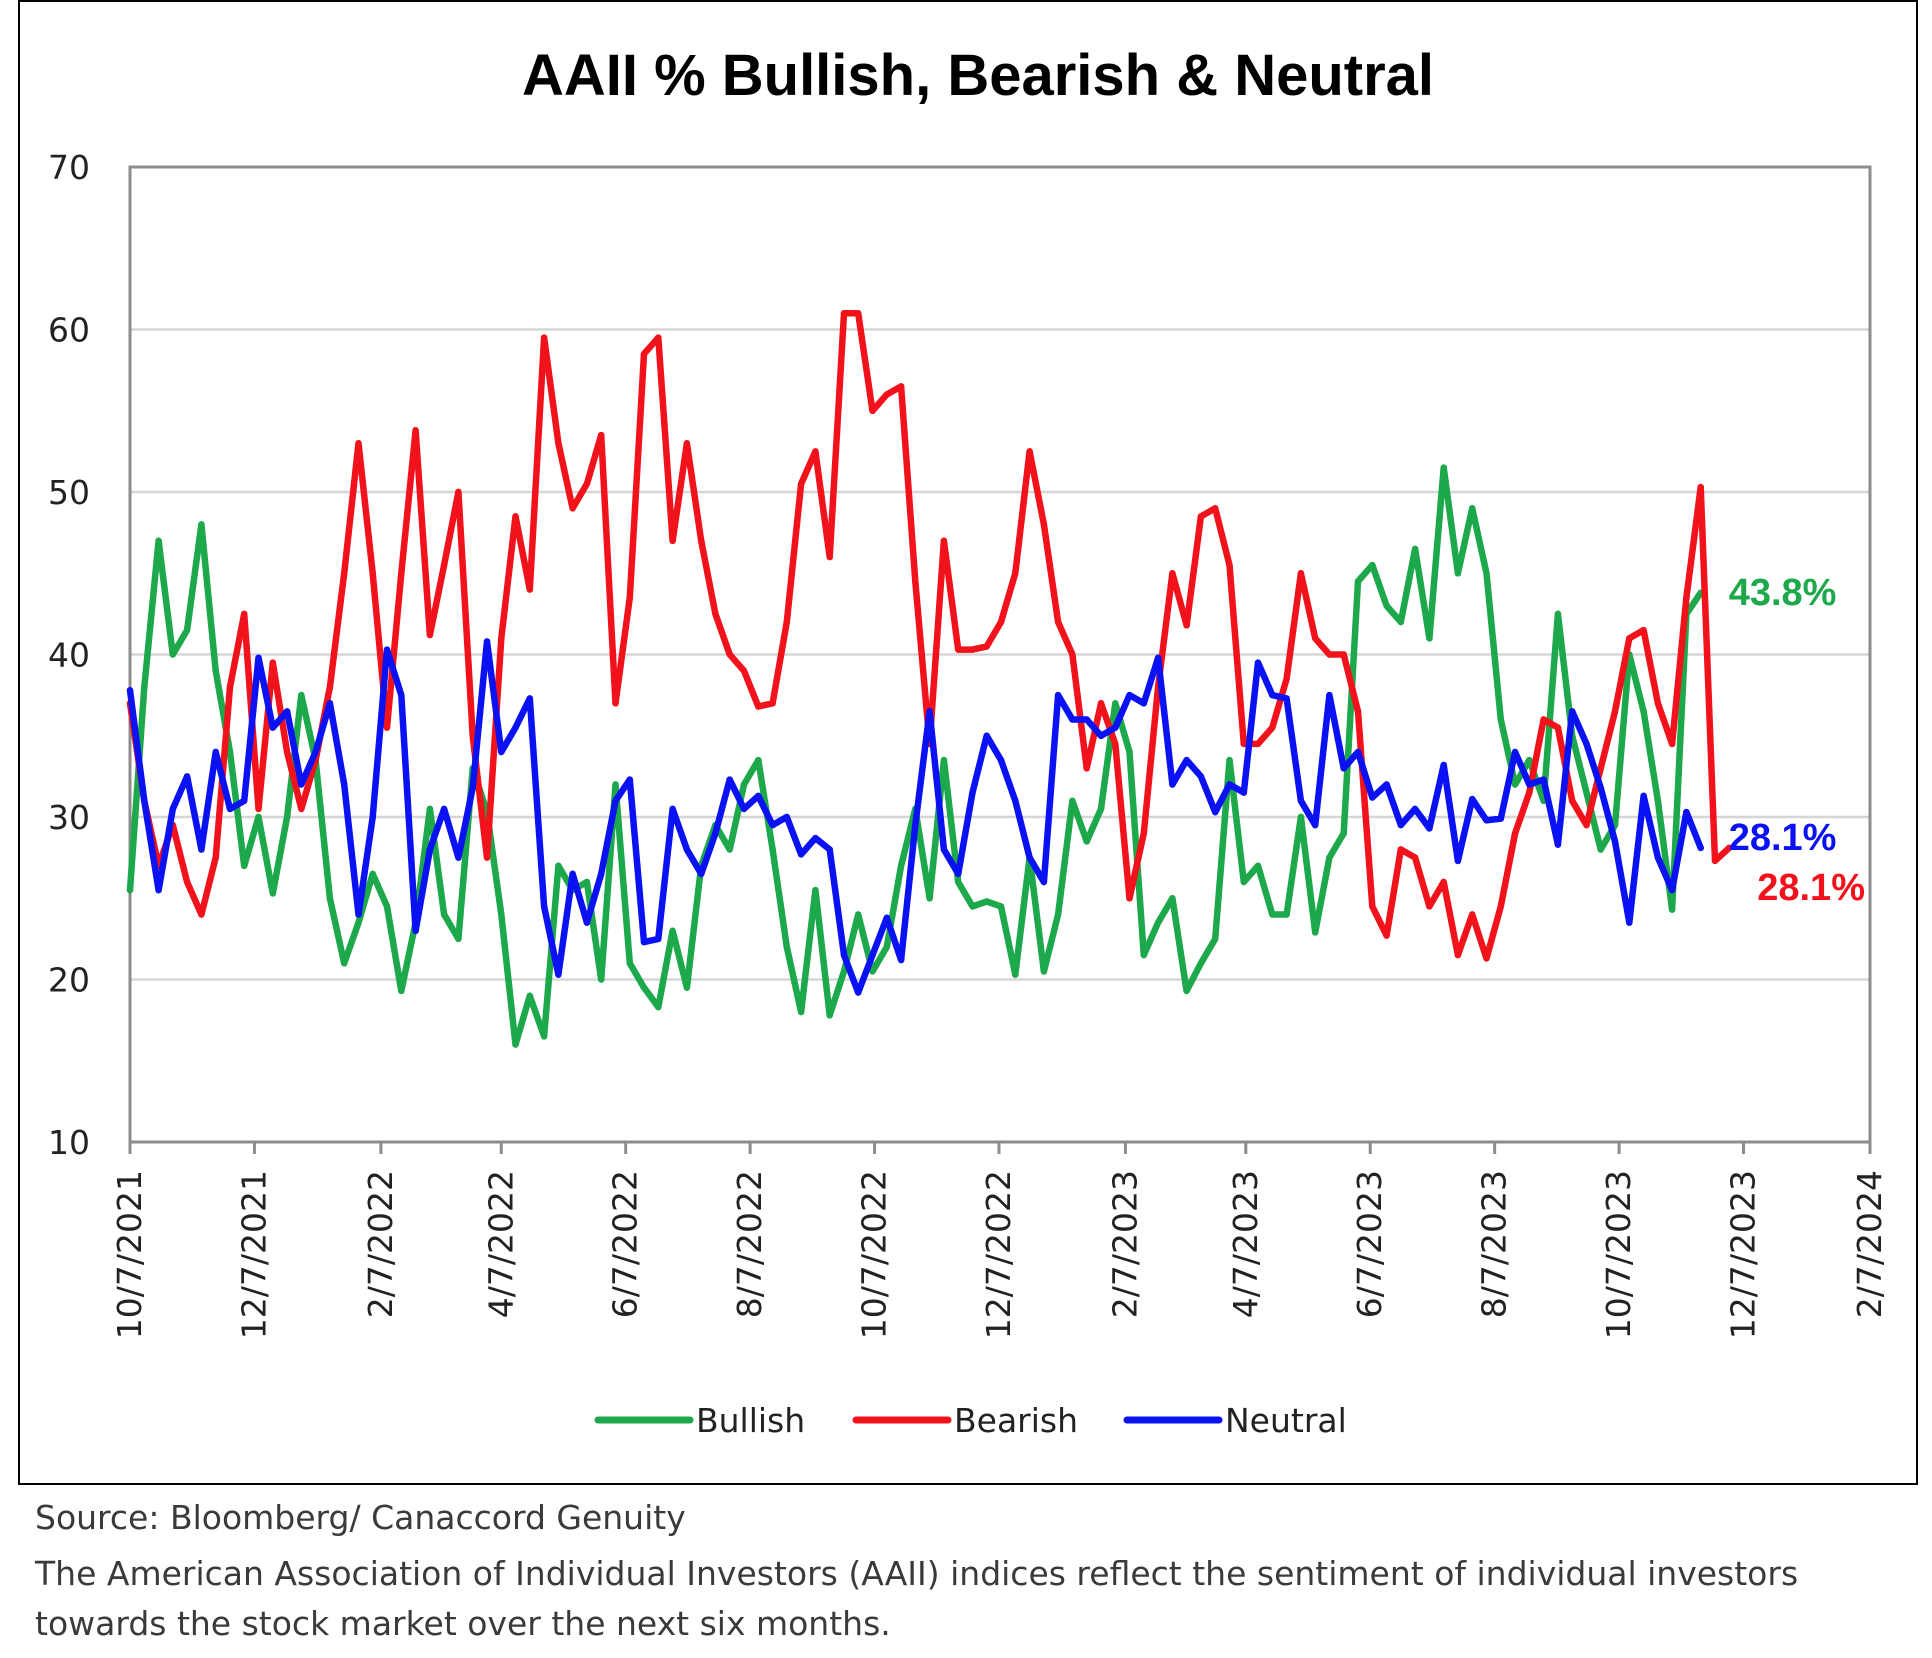 Image resolution: width=1932 pixels, height=1658 pixels. I want to click on x-tick-label-1: 12/7/2021, so click(253, 1254).